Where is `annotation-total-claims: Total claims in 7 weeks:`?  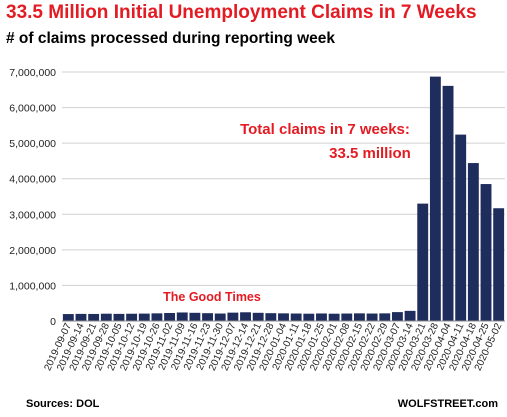 annotation-total-claims: Total claims in 7 weeks: is located at coordinates (325, 129).